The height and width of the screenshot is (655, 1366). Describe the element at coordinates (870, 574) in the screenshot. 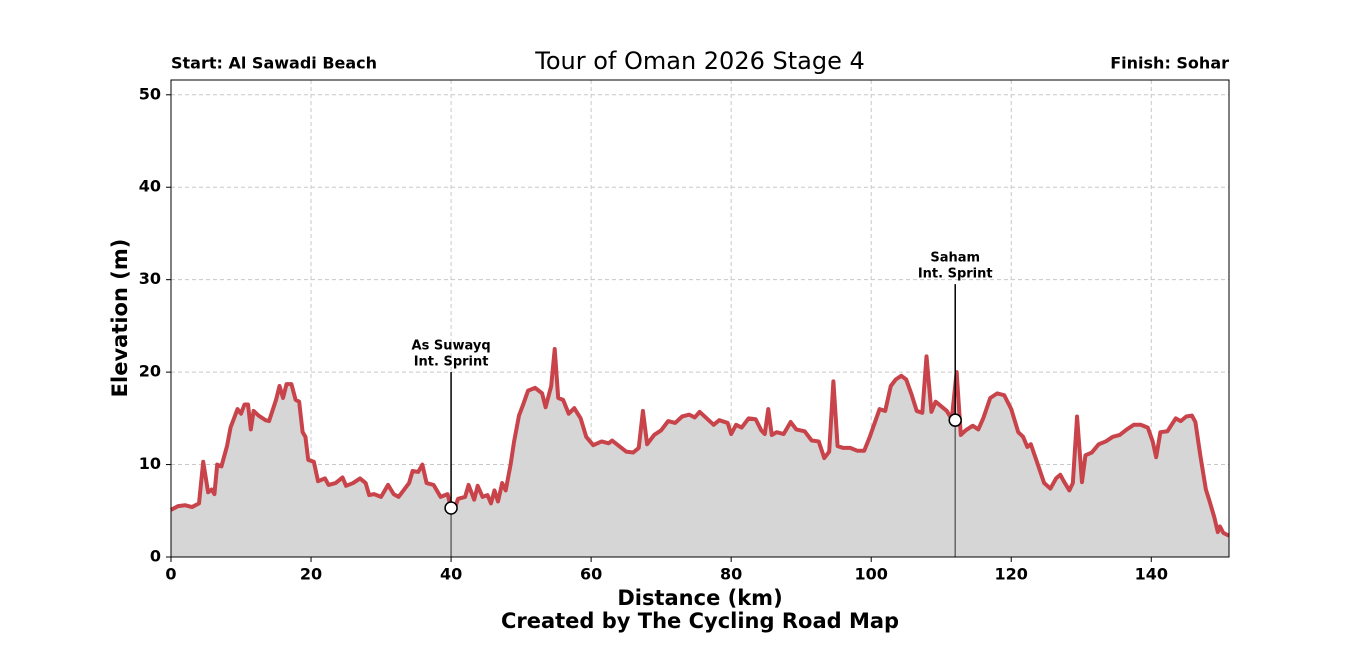

I see `x-tick-label: 100` at that location.